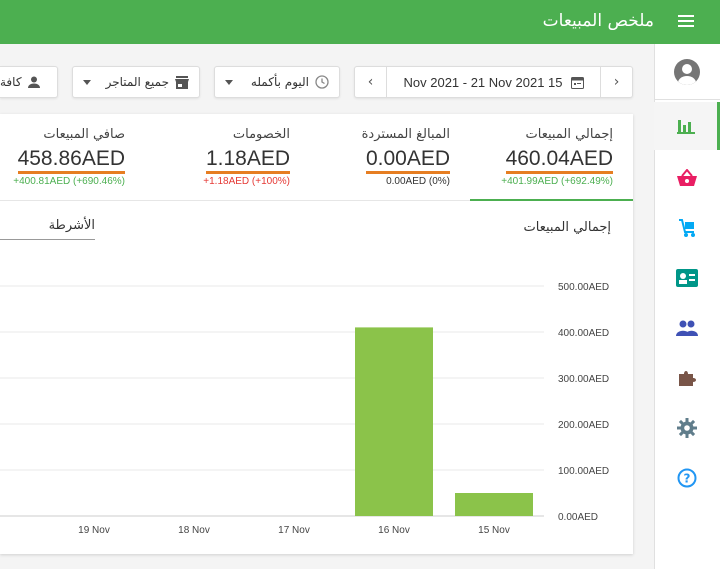 The image size is (720, 569). I want to click on metric-value: 1.18AED, so click(247, 160).